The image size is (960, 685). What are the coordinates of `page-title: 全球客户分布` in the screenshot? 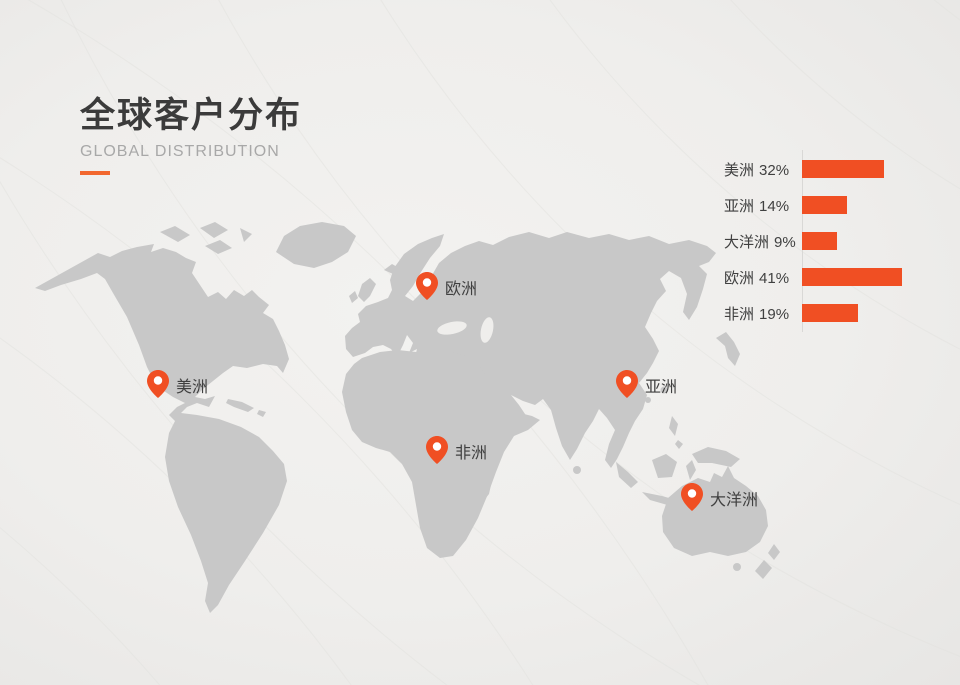 It's located at (191, 115).